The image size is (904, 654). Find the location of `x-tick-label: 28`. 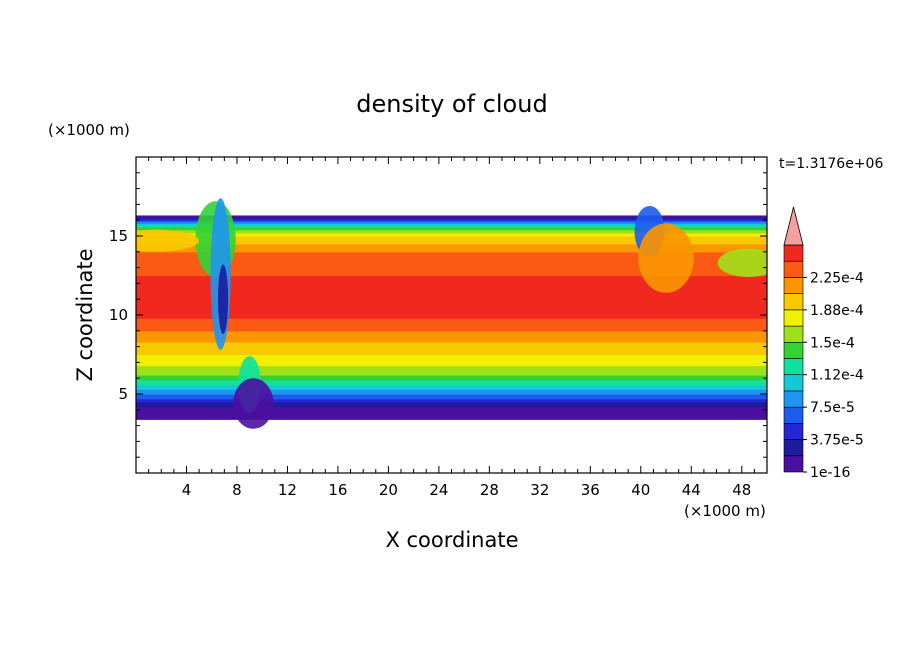

x-tick-label: 28 is located at coordinates (489, 490).